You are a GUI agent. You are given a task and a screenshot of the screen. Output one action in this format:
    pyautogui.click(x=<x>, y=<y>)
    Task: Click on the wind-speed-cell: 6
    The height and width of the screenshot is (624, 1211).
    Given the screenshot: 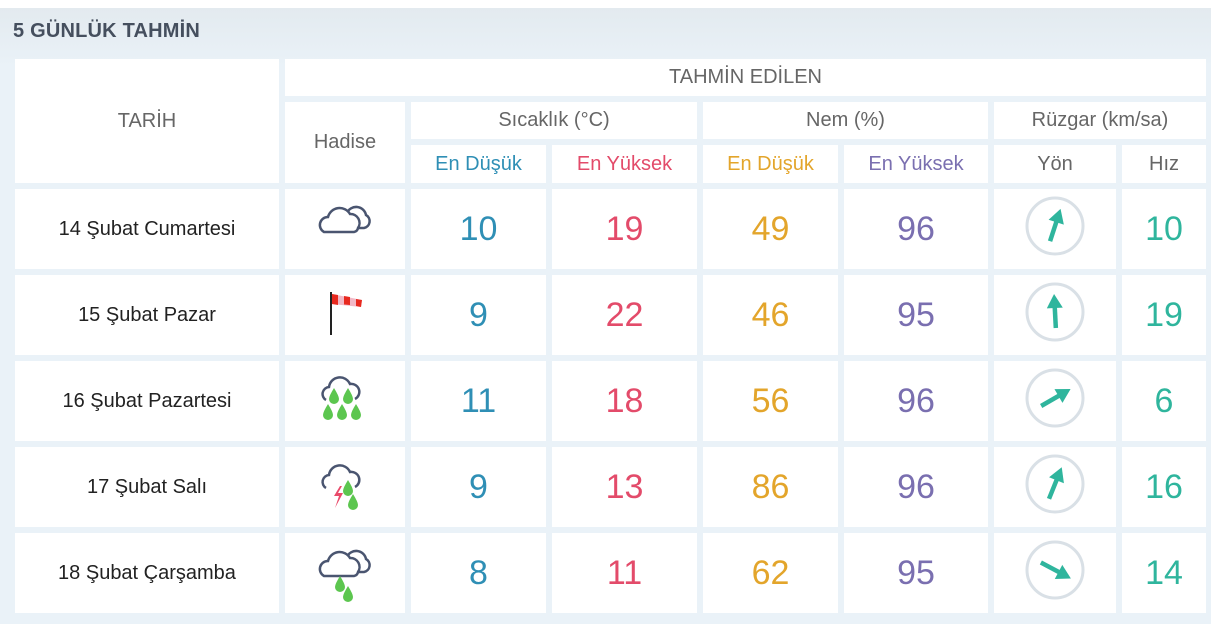 What is the action you would take?
    pyautogui.click(x=1164, y=401)
    